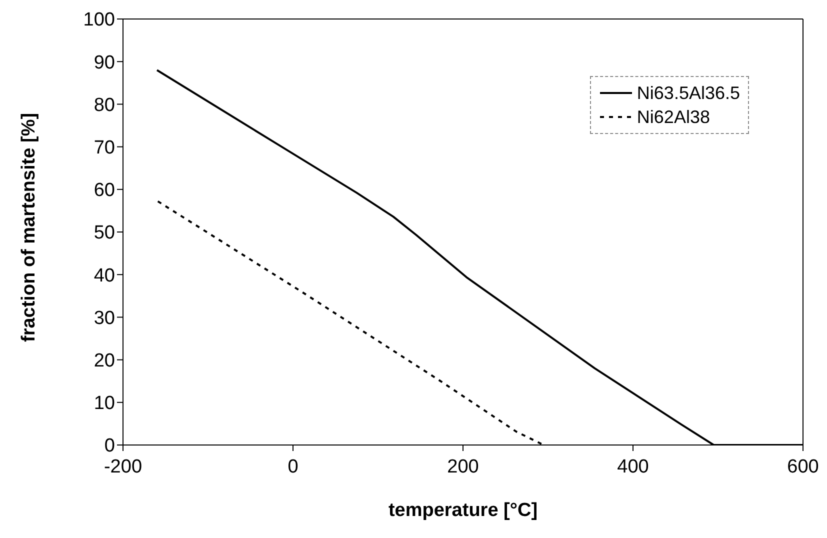  Describe the element at coordinates (104, 275) in the screenshot. I see `y-tick-label: 40` at that location.